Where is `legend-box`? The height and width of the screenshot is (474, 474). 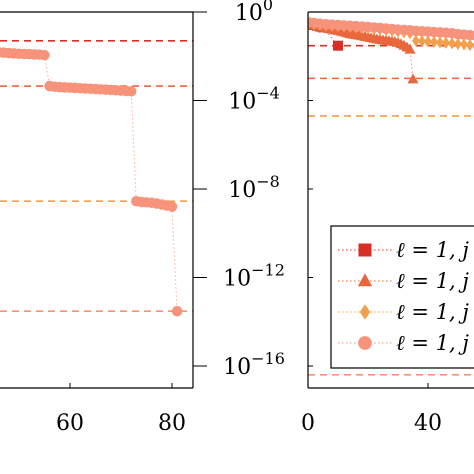
legend-box is located at coordinates (402, 297).